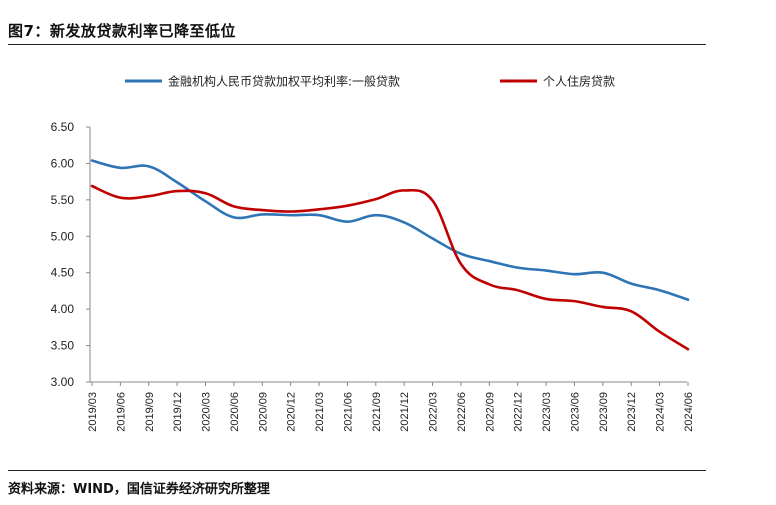  I want to click on y-tick-label: 5.50, so click(63, 200).